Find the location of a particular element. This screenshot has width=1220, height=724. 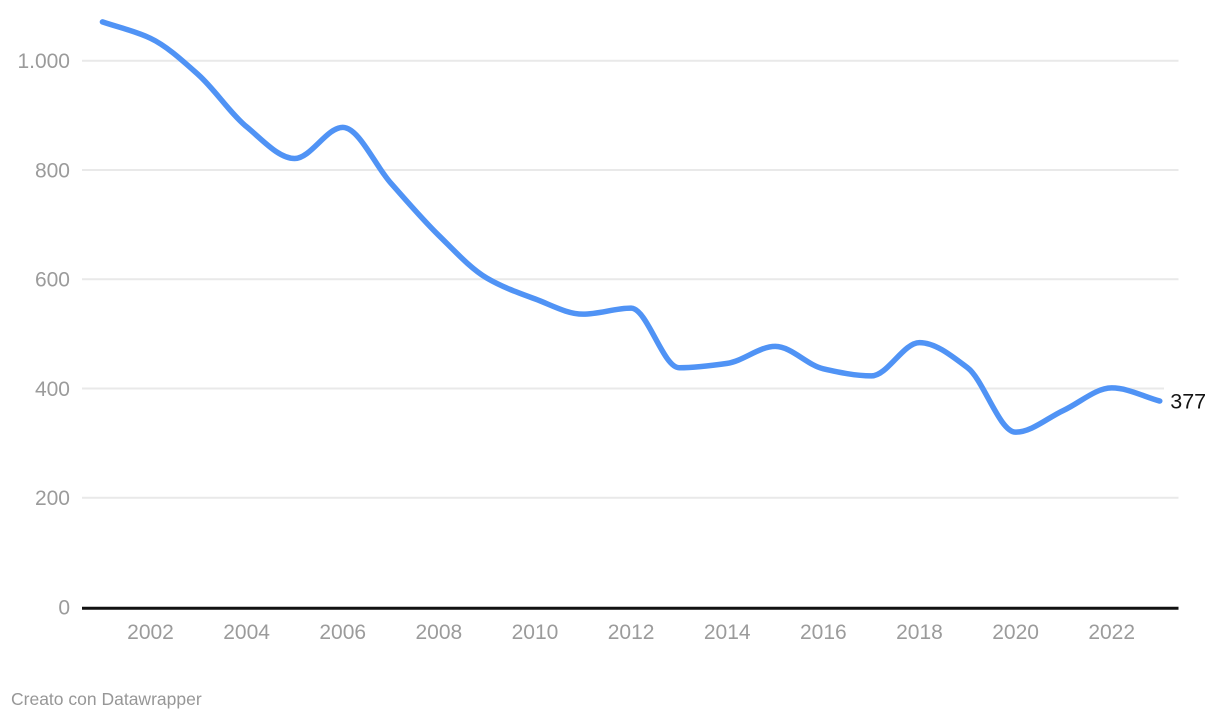

x-tick-label: 2022 is located at coordinates (1111, 632).